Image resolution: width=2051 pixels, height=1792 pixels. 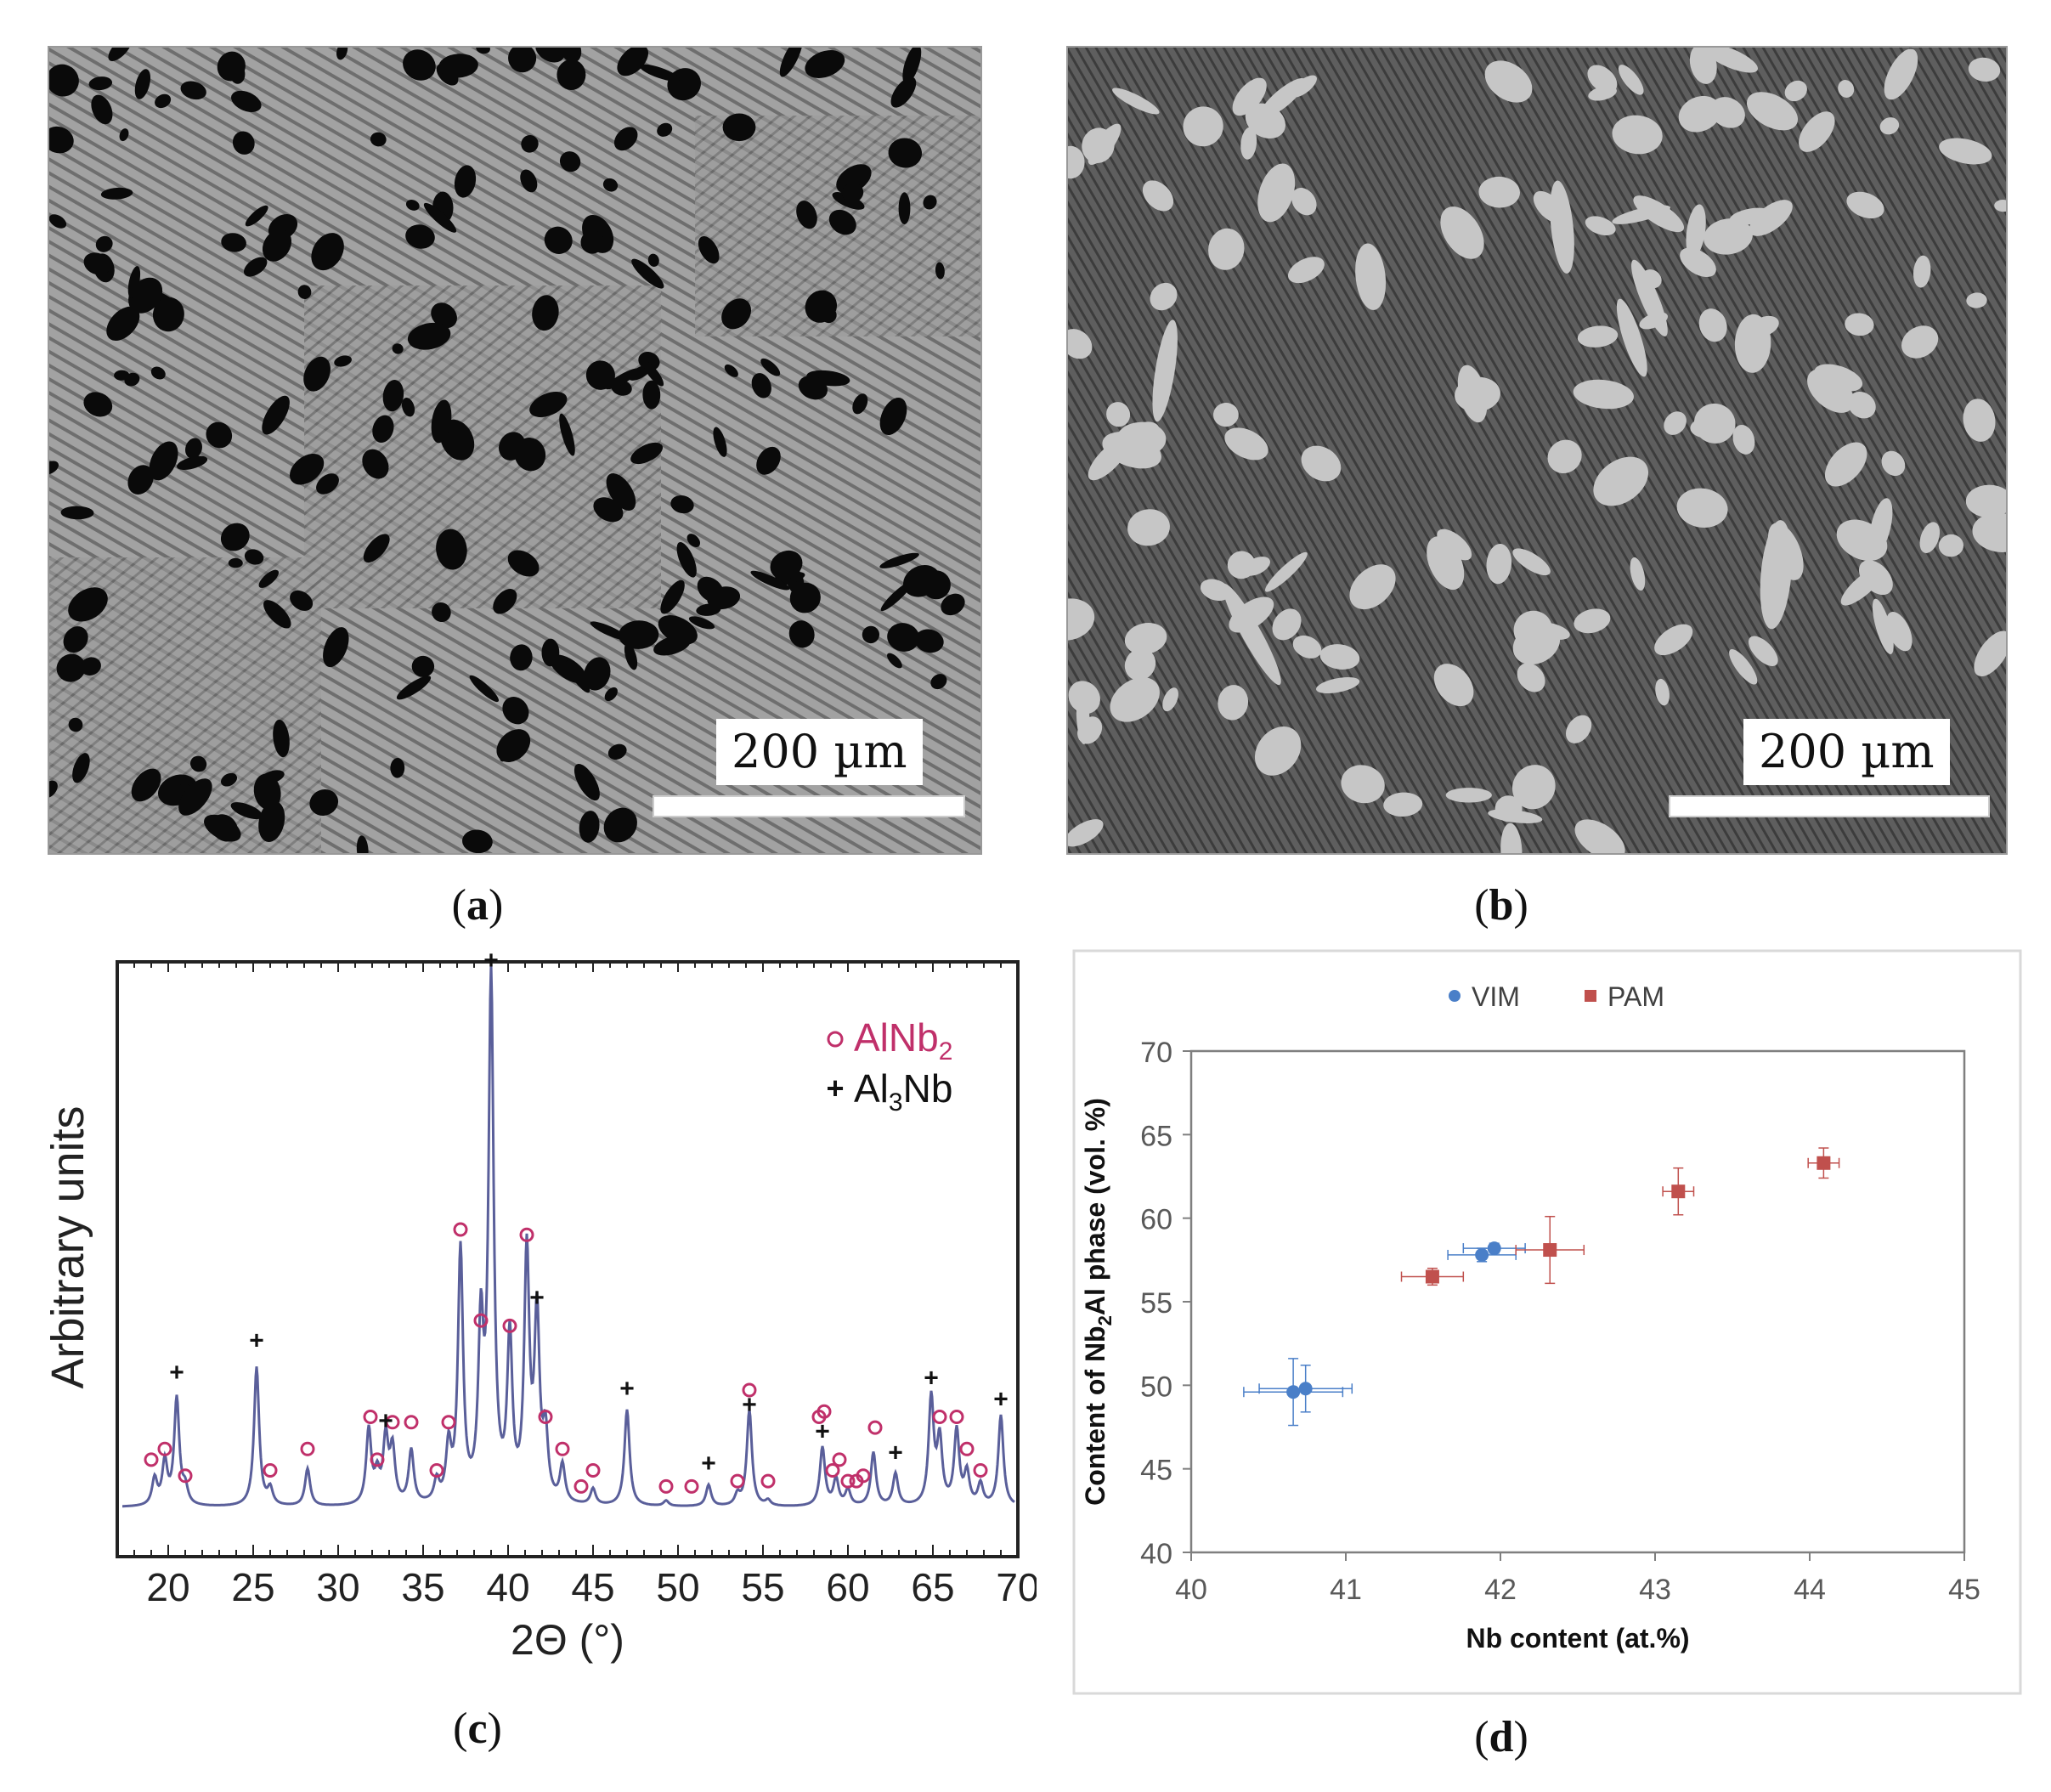 What do you see at coordinates (67, 1246) in the screenshot?
I see `xrd-y-axis-label: Arbitrary units` at bounding box center [67, 1246].